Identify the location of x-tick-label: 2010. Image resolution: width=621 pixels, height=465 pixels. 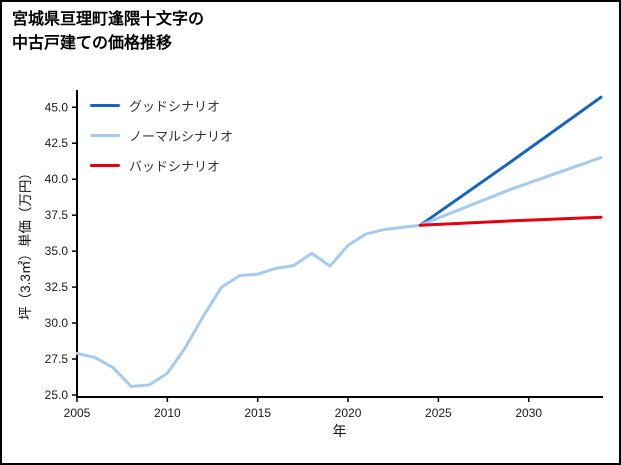
(167, 413).